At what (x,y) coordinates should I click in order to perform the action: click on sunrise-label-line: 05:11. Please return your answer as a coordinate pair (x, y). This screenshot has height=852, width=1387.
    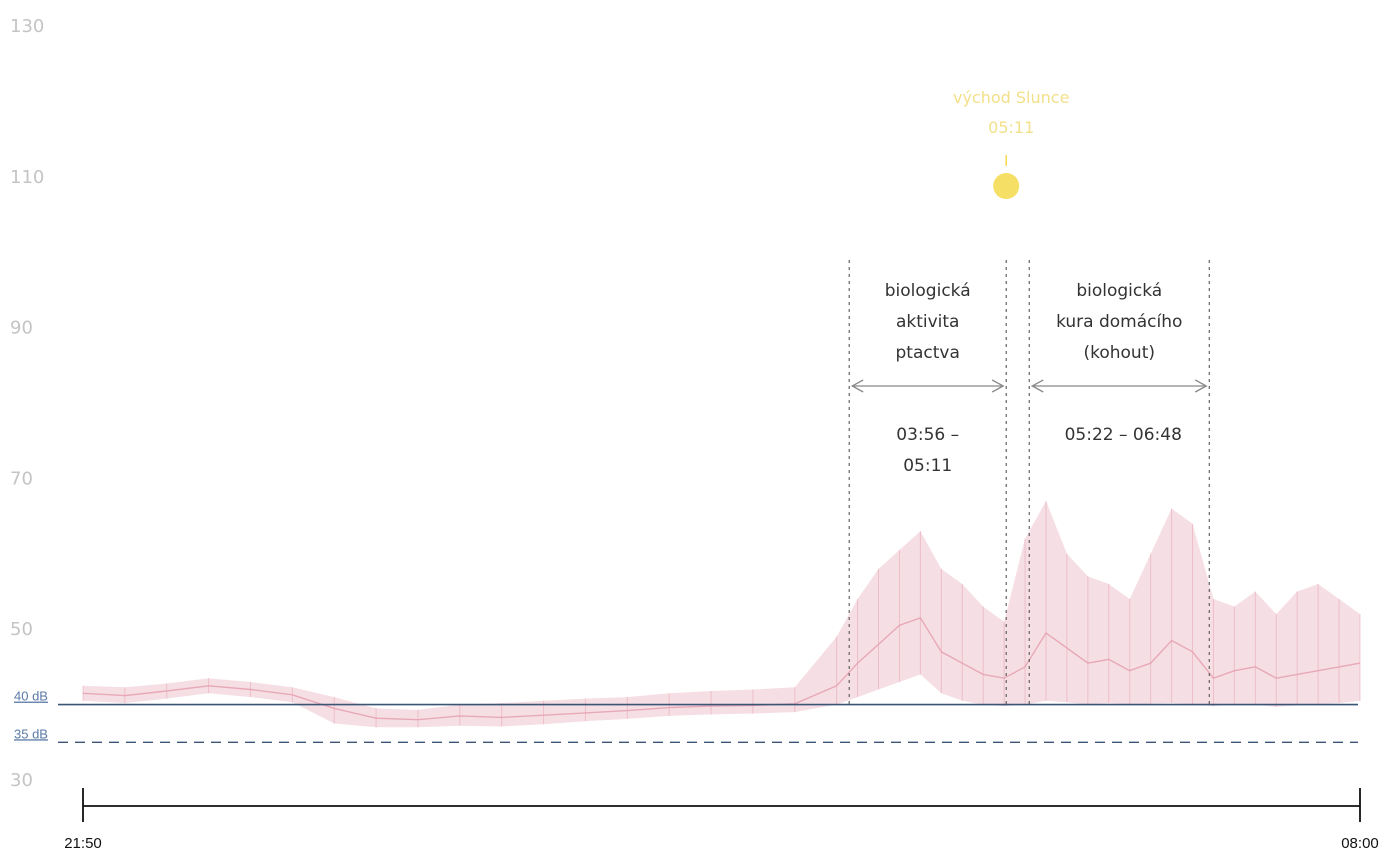
    Looking at the image, I should click on (1011, 127).